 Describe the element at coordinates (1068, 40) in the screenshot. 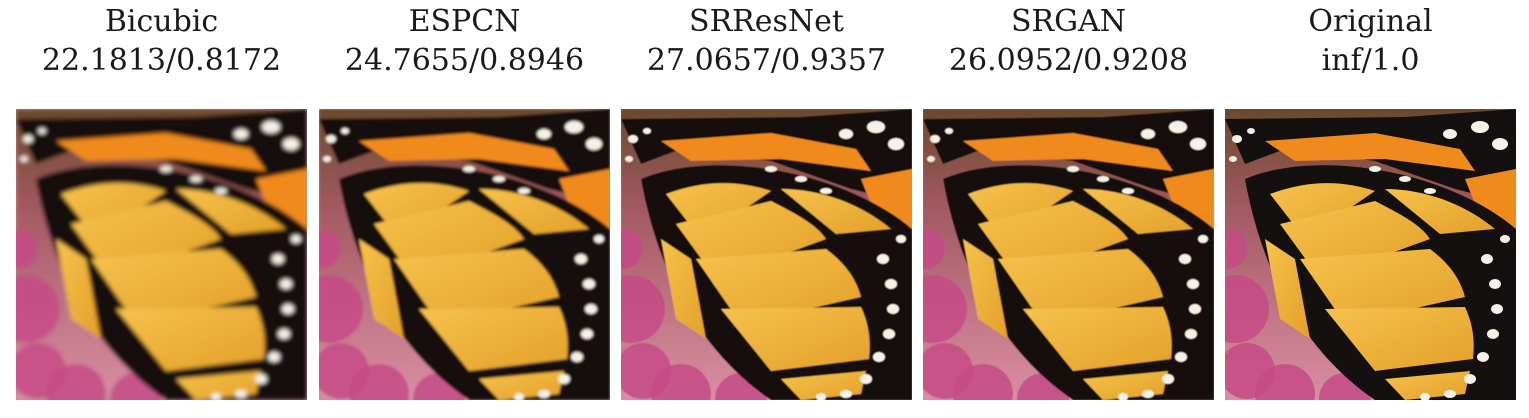

I see `panel-caption: SRGAN 26.0952/0.9208` at that location.